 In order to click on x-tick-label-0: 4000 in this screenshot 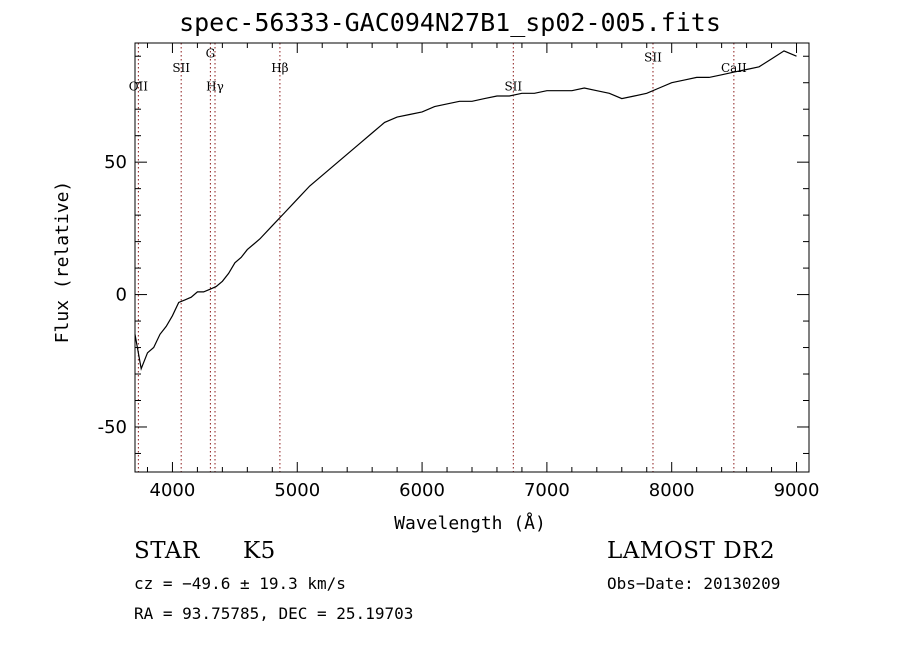, I will do `click(173, 490)`.